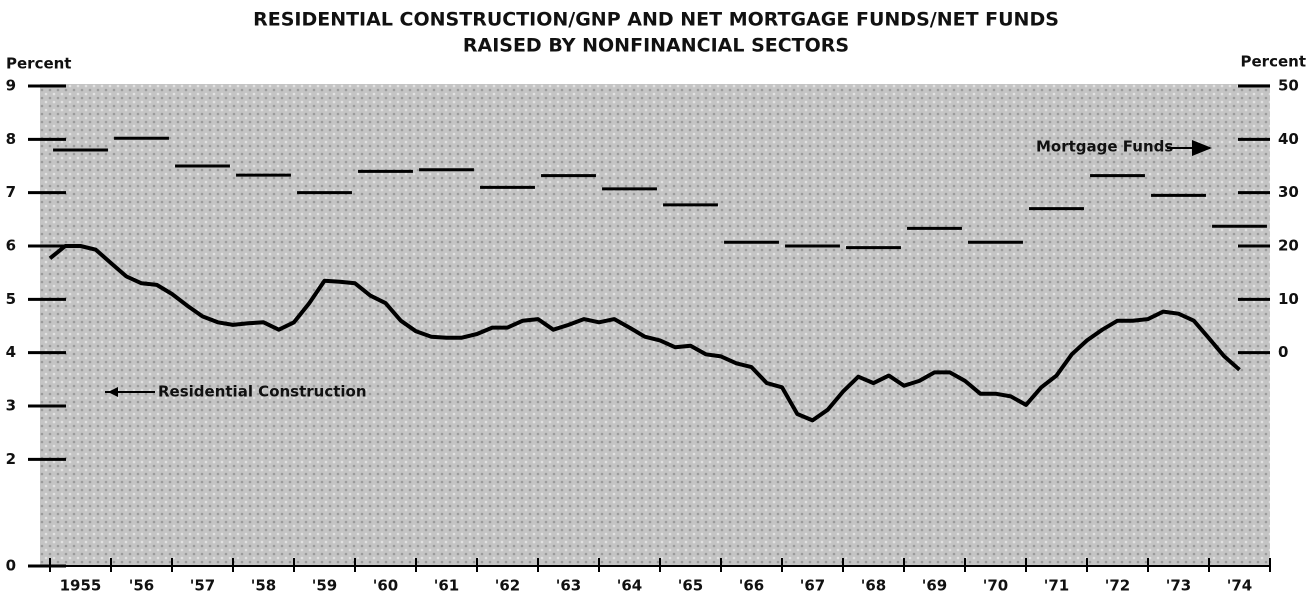  Describe the element at coordinates (446, 586) in the screenshot. I see `x-tick-label: '61` at that location.